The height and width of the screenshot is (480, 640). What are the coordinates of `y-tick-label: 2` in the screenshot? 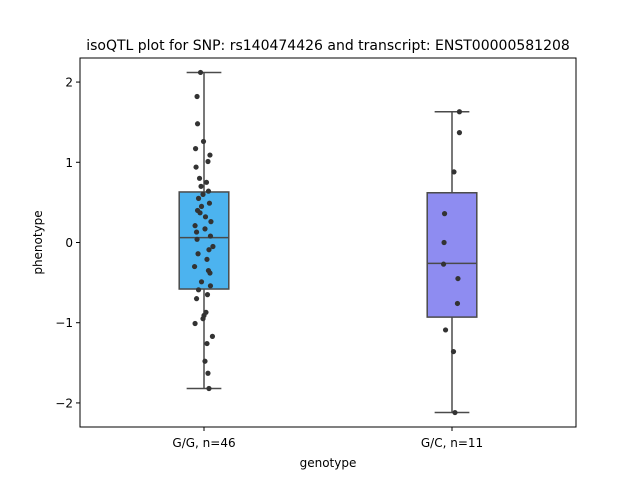 It's located at (69, 83).